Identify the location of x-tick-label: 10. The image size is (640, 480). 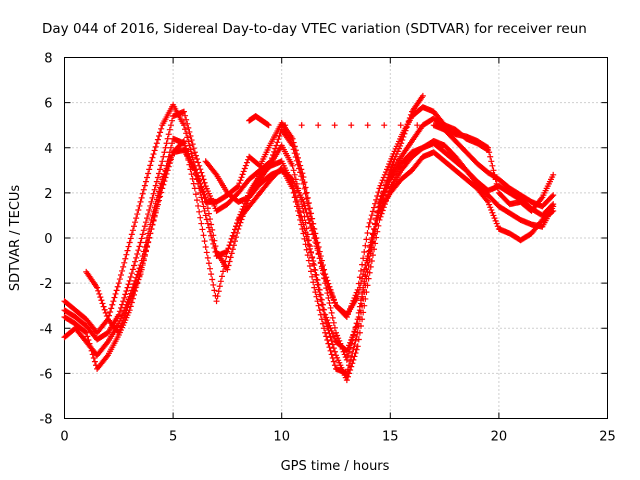
(281, 437).